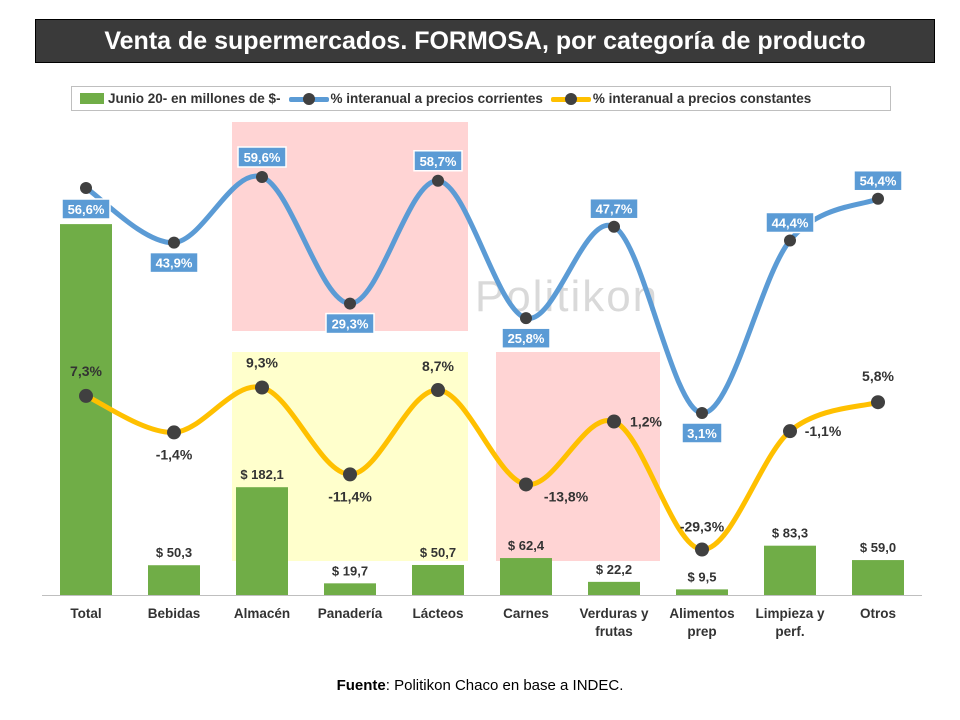  I want to click on source-text: : Politikon Chaco en base a INDEC., so click(504, 685).